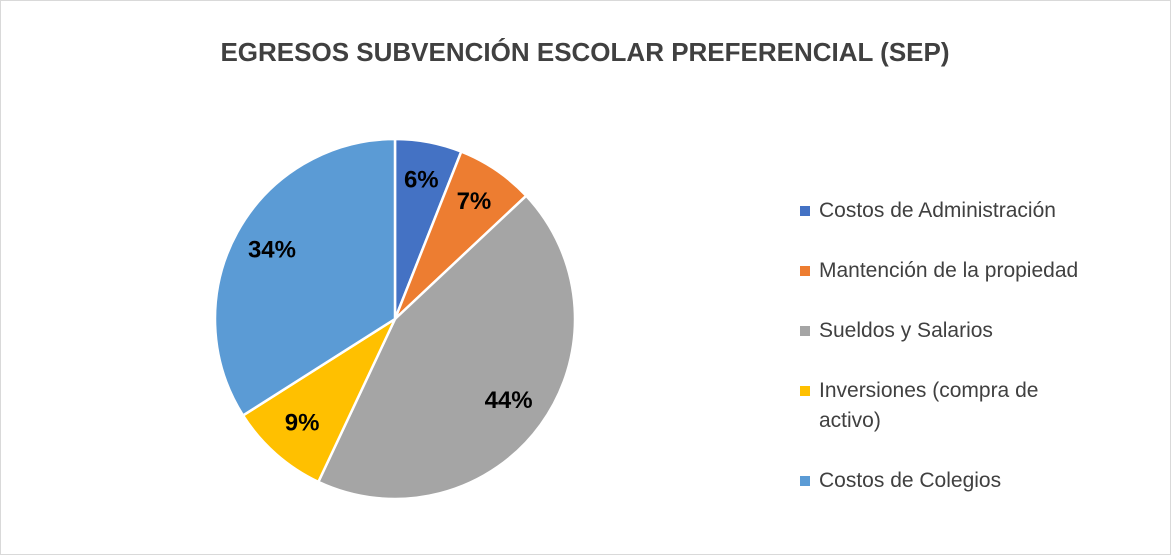 This screenshot has width=1171, height=555. What do you see at coordinates (474, 201) in the screenshot?
I see `data-label: 7%` at bounding box center [474, 201].